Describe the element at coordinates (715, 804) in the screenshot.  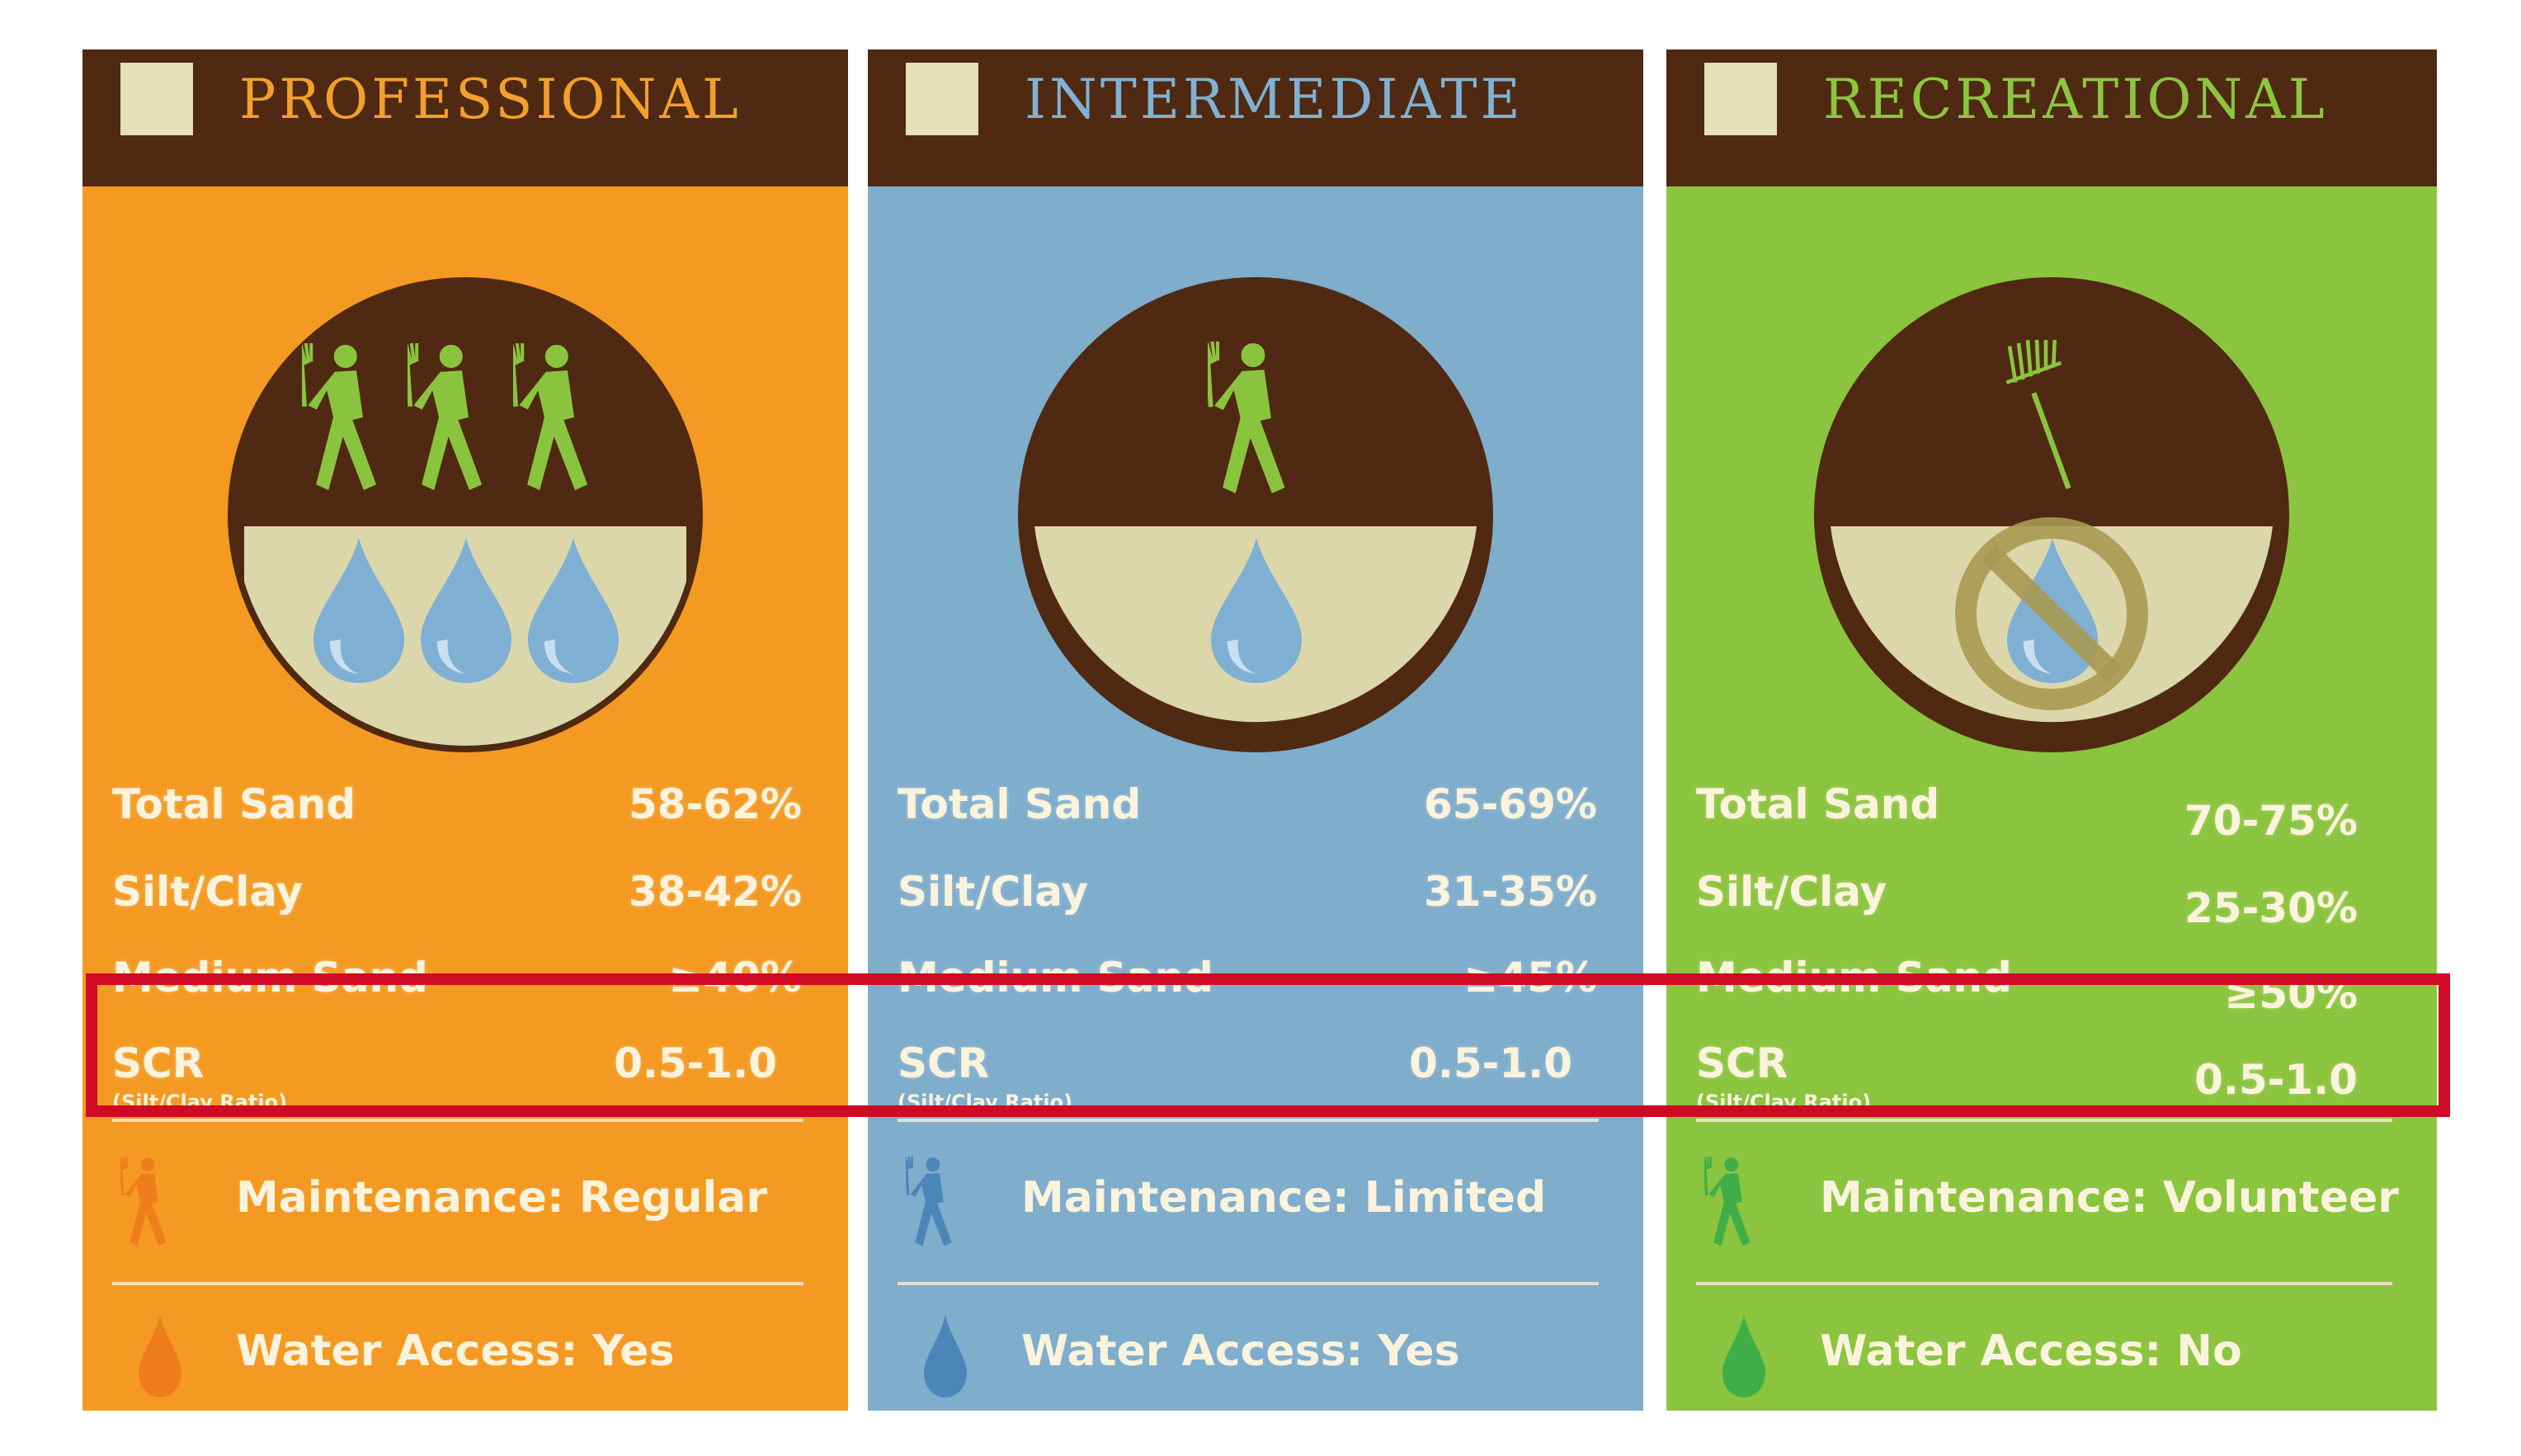
I see `stat-value: 58-62%` at that location.